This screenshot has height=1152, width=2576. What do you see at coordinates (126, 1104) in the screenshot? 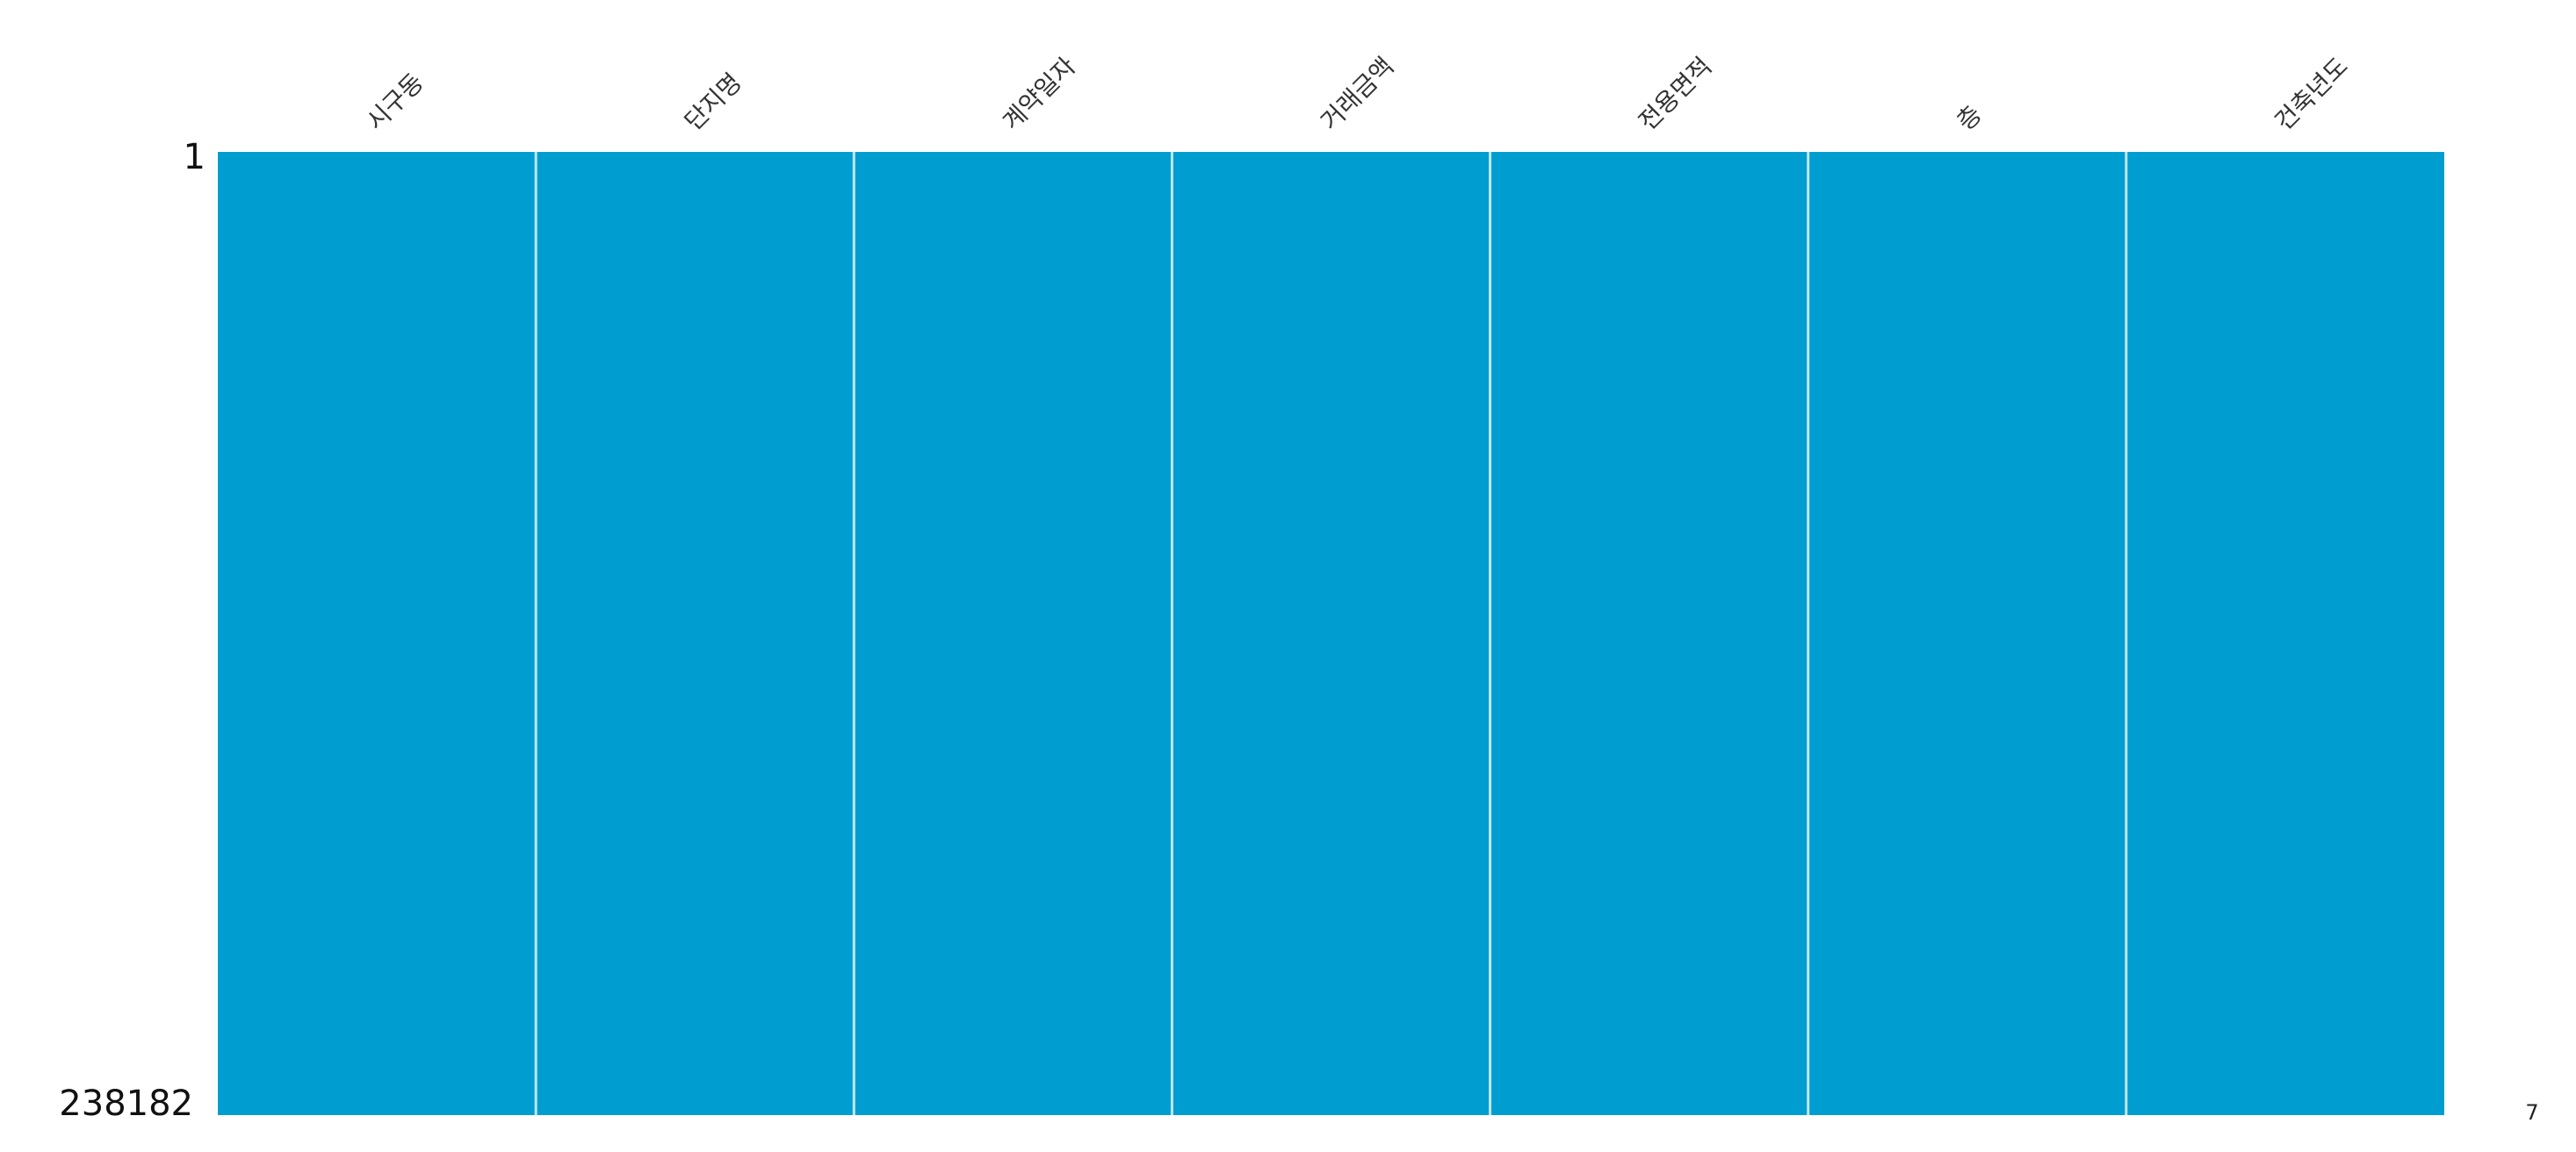
I see `row-label-bottom: 238182` at bounding box center [126, 1104].